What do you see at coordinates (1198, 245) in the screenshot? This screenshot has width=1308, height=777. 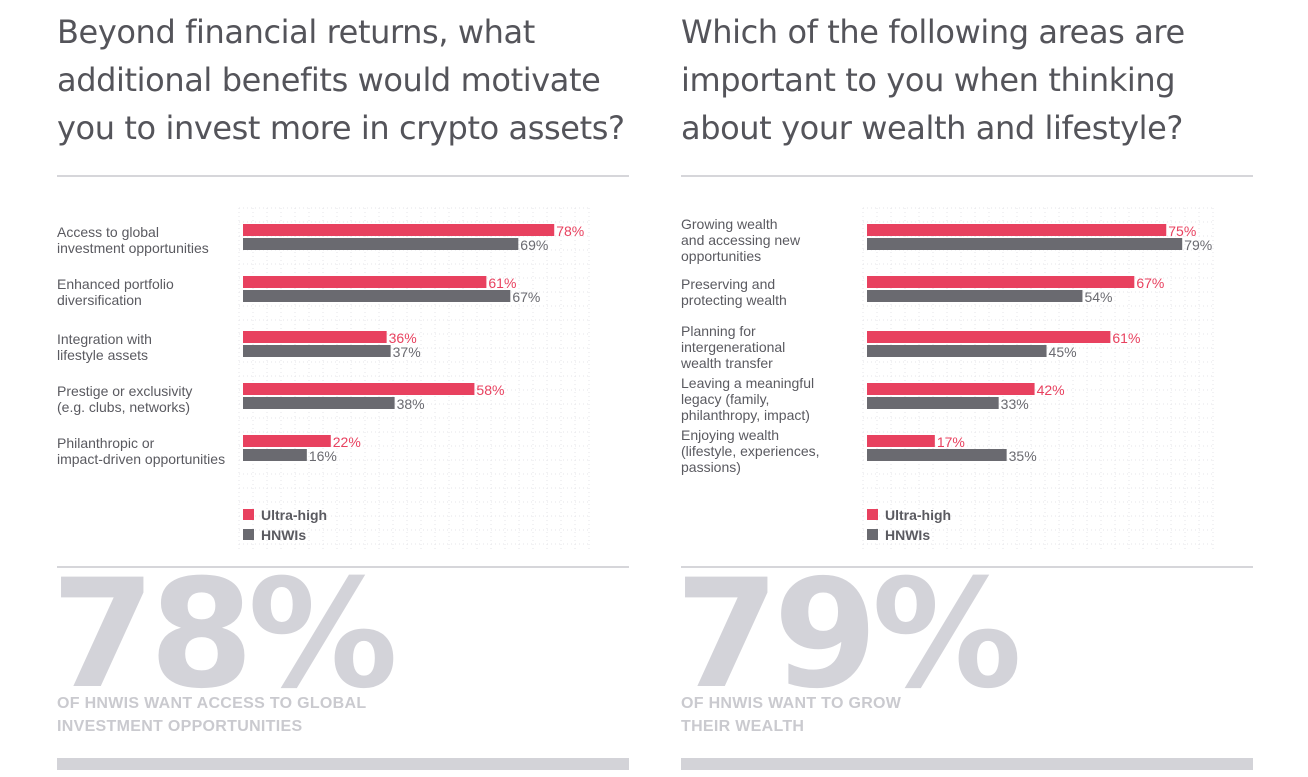 I see `data-label-hnwi: 79%` at bounding box center [1198, 245].